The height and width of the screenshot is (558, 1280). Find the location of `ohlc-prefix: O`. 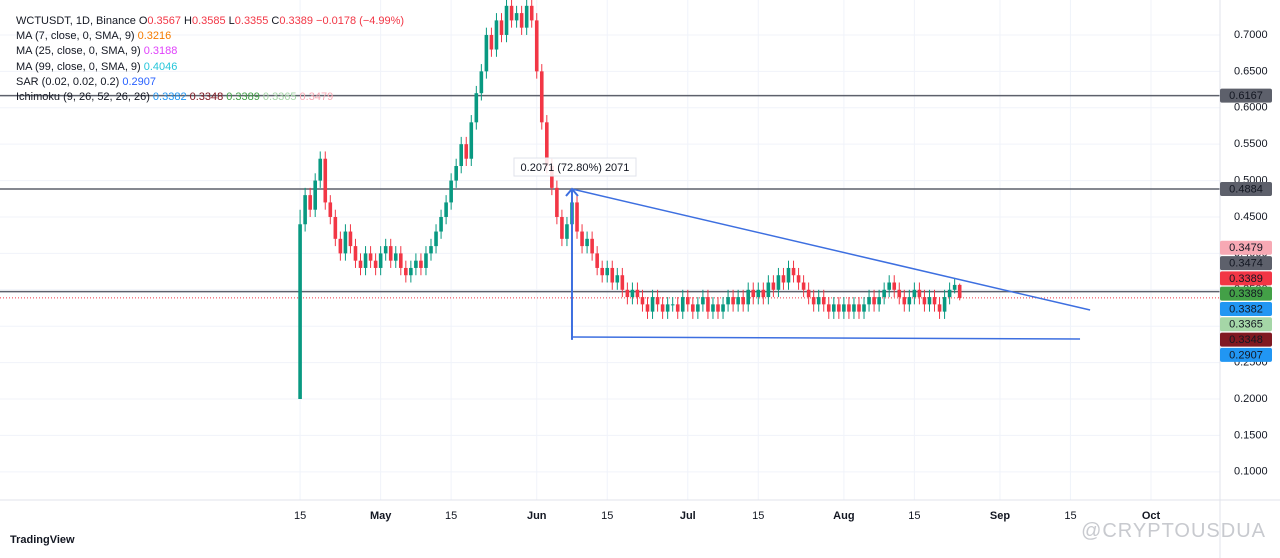

ohlc-prefix: O is located at coordinates (143, 21).